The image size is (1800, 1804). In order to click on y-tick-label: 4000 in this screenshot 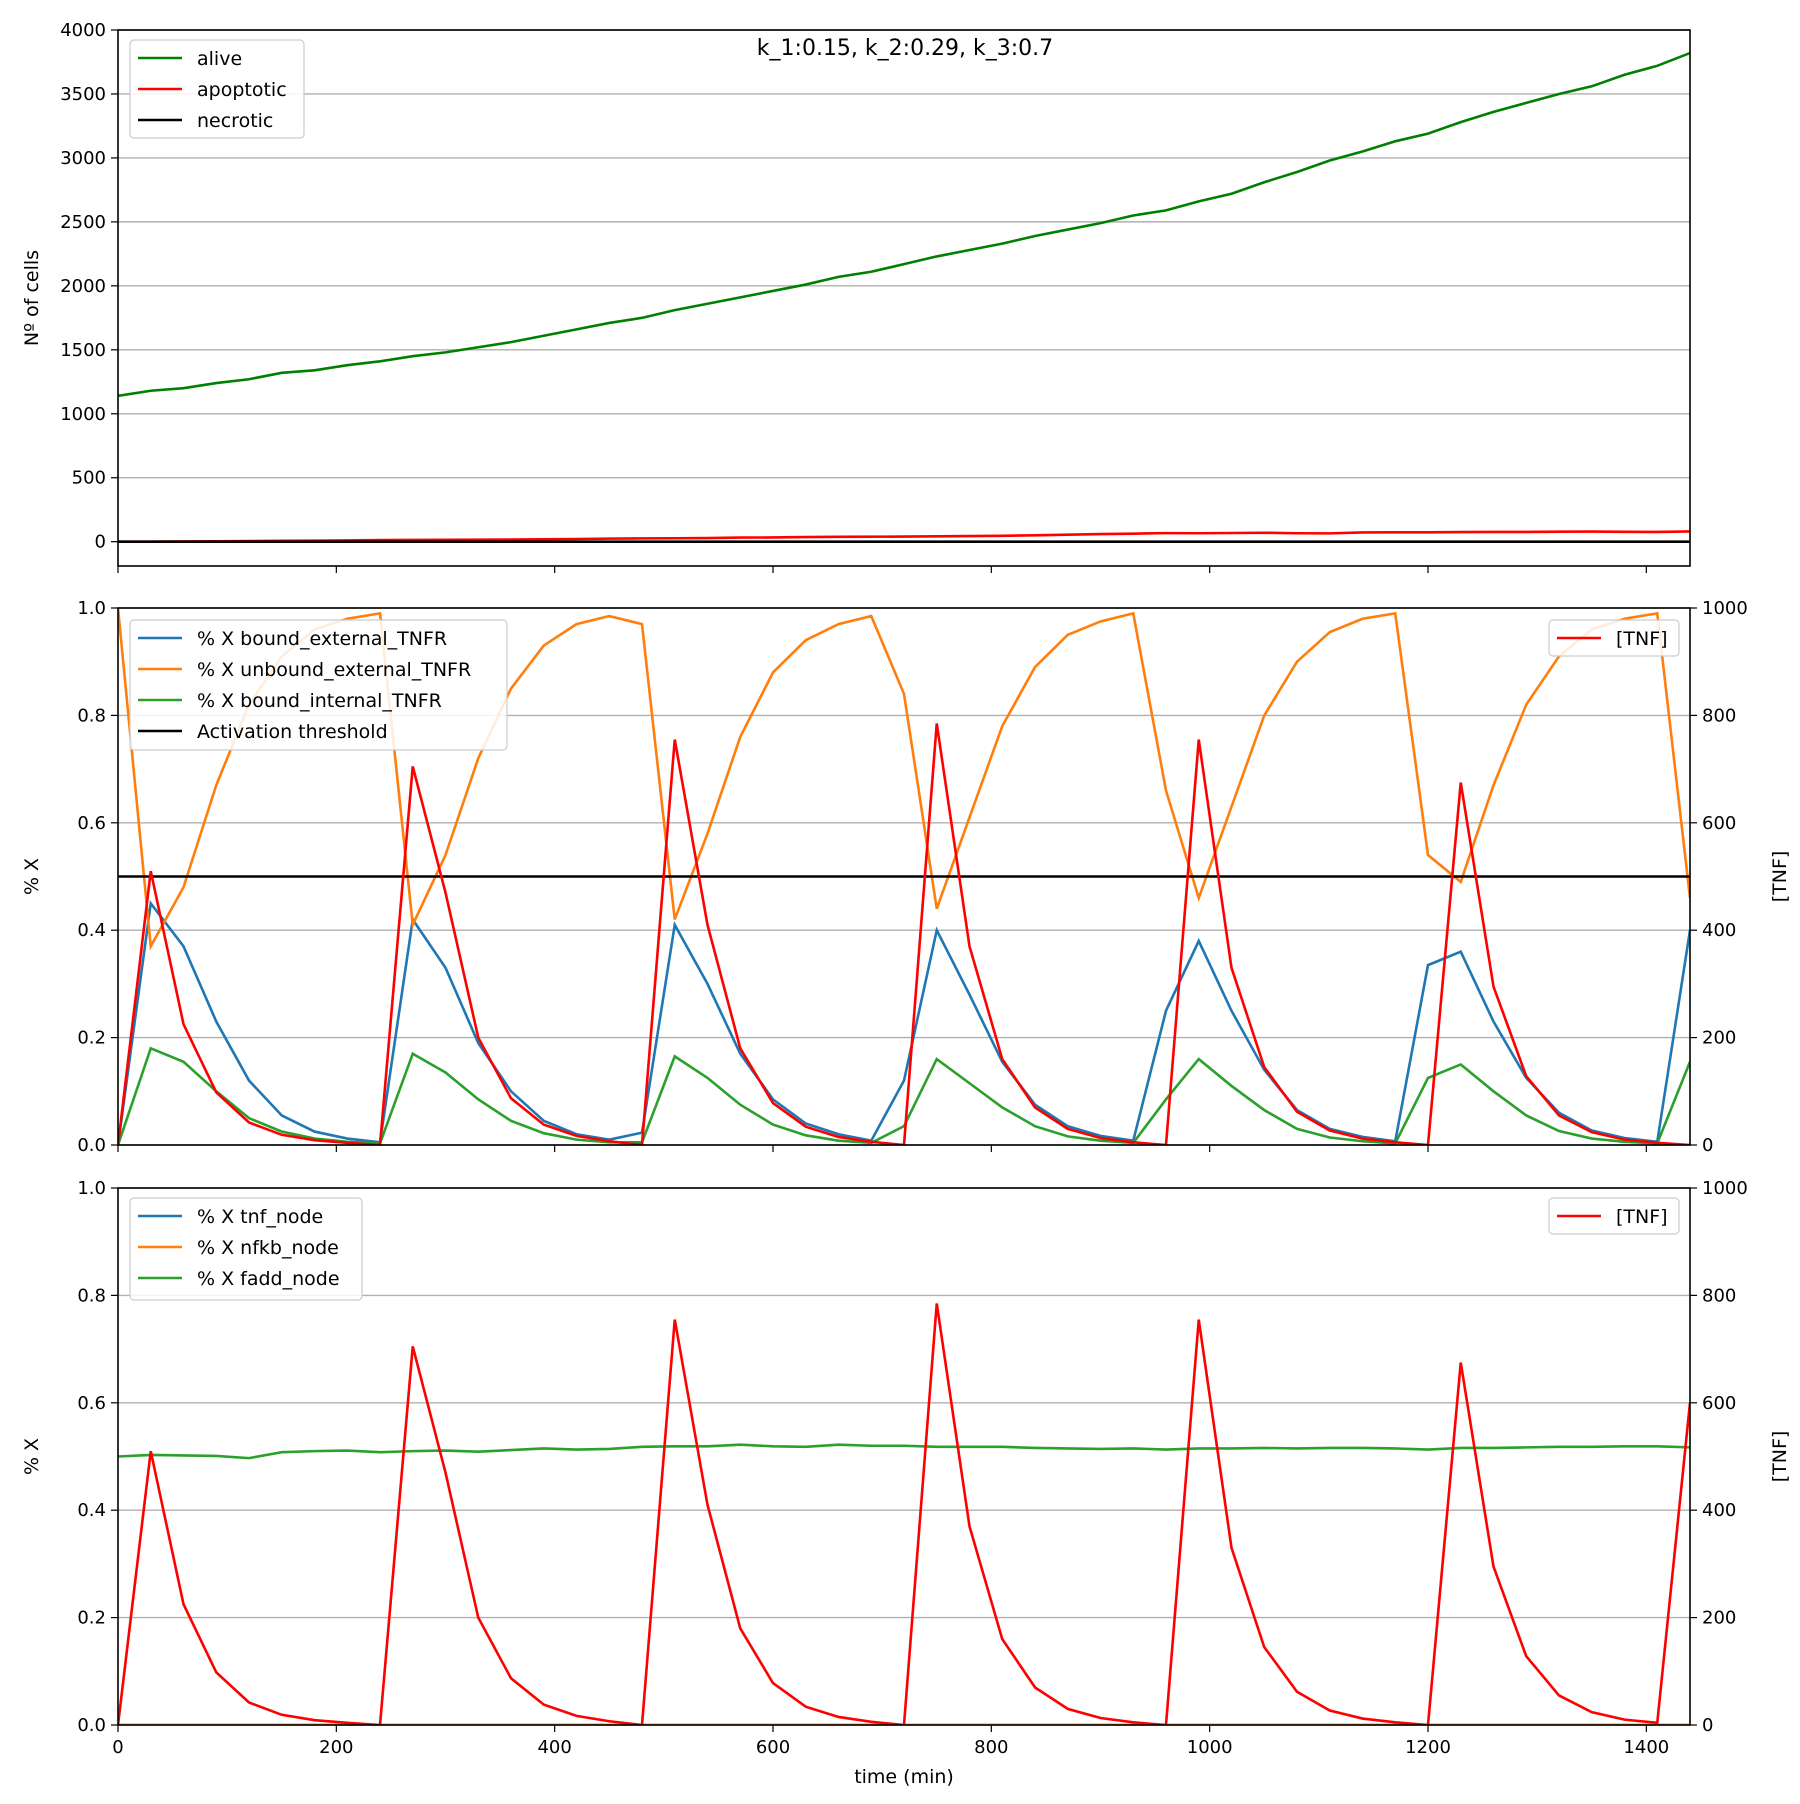, I will do `click(83, 30)`.